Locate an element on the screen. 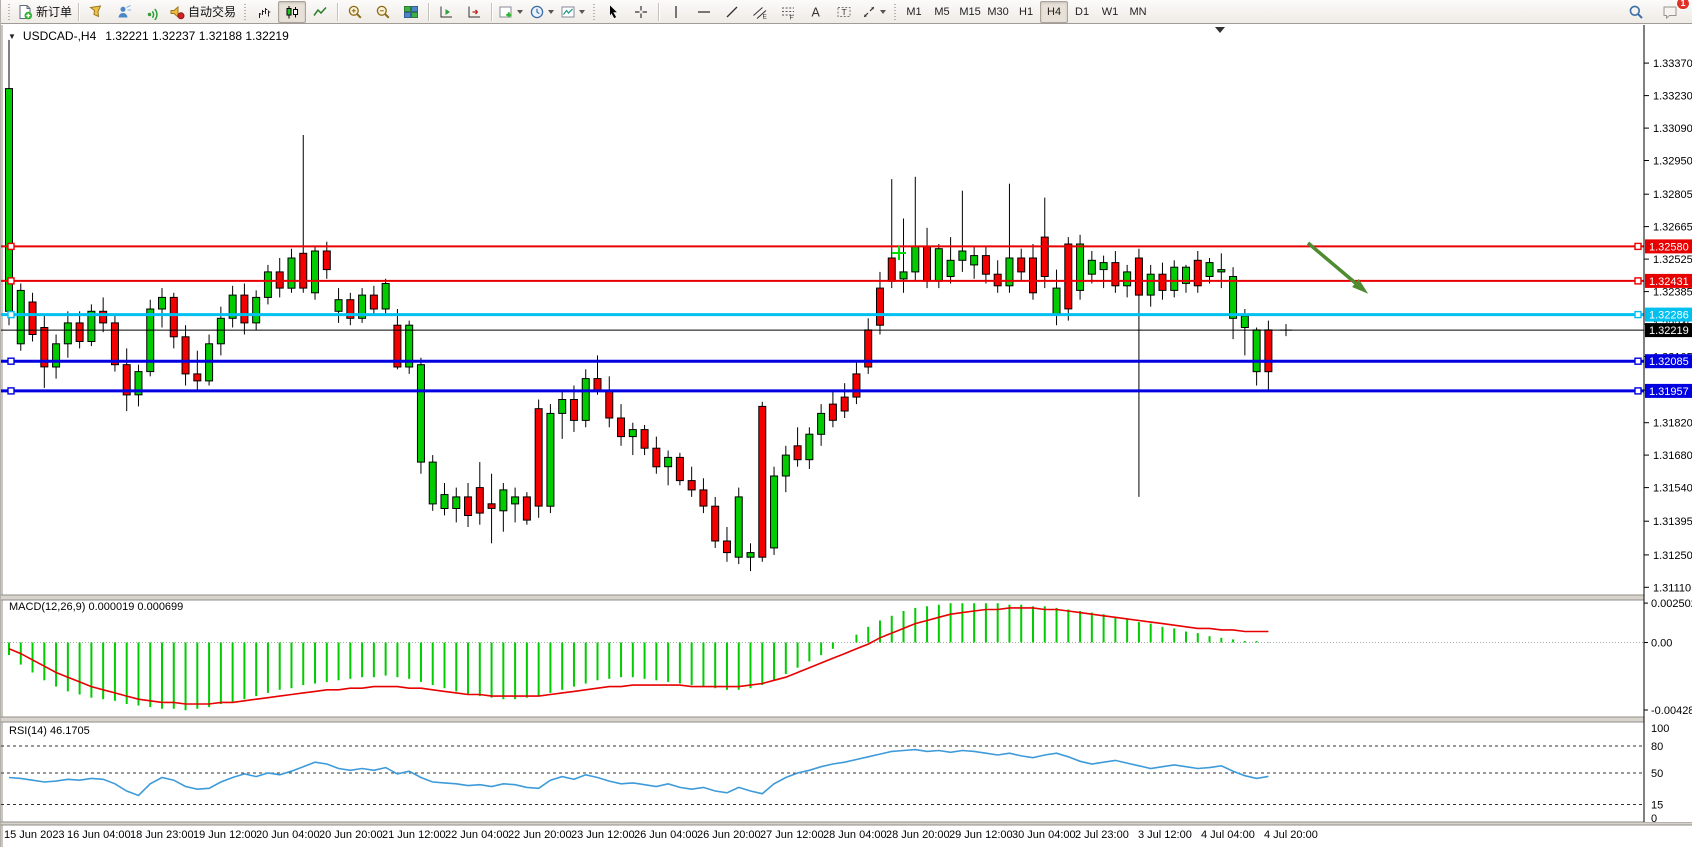 This screenshot has height=847, width=1692. line-chart-button is located at coordinates (320, 12).